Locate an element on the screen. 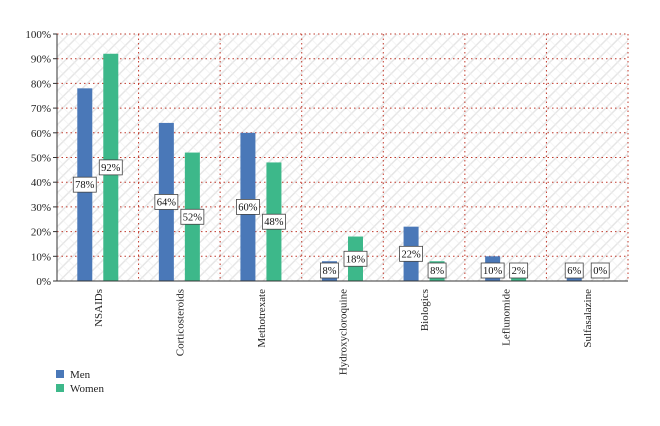  data-label-women: 52% is located at coordinates (192, 216).